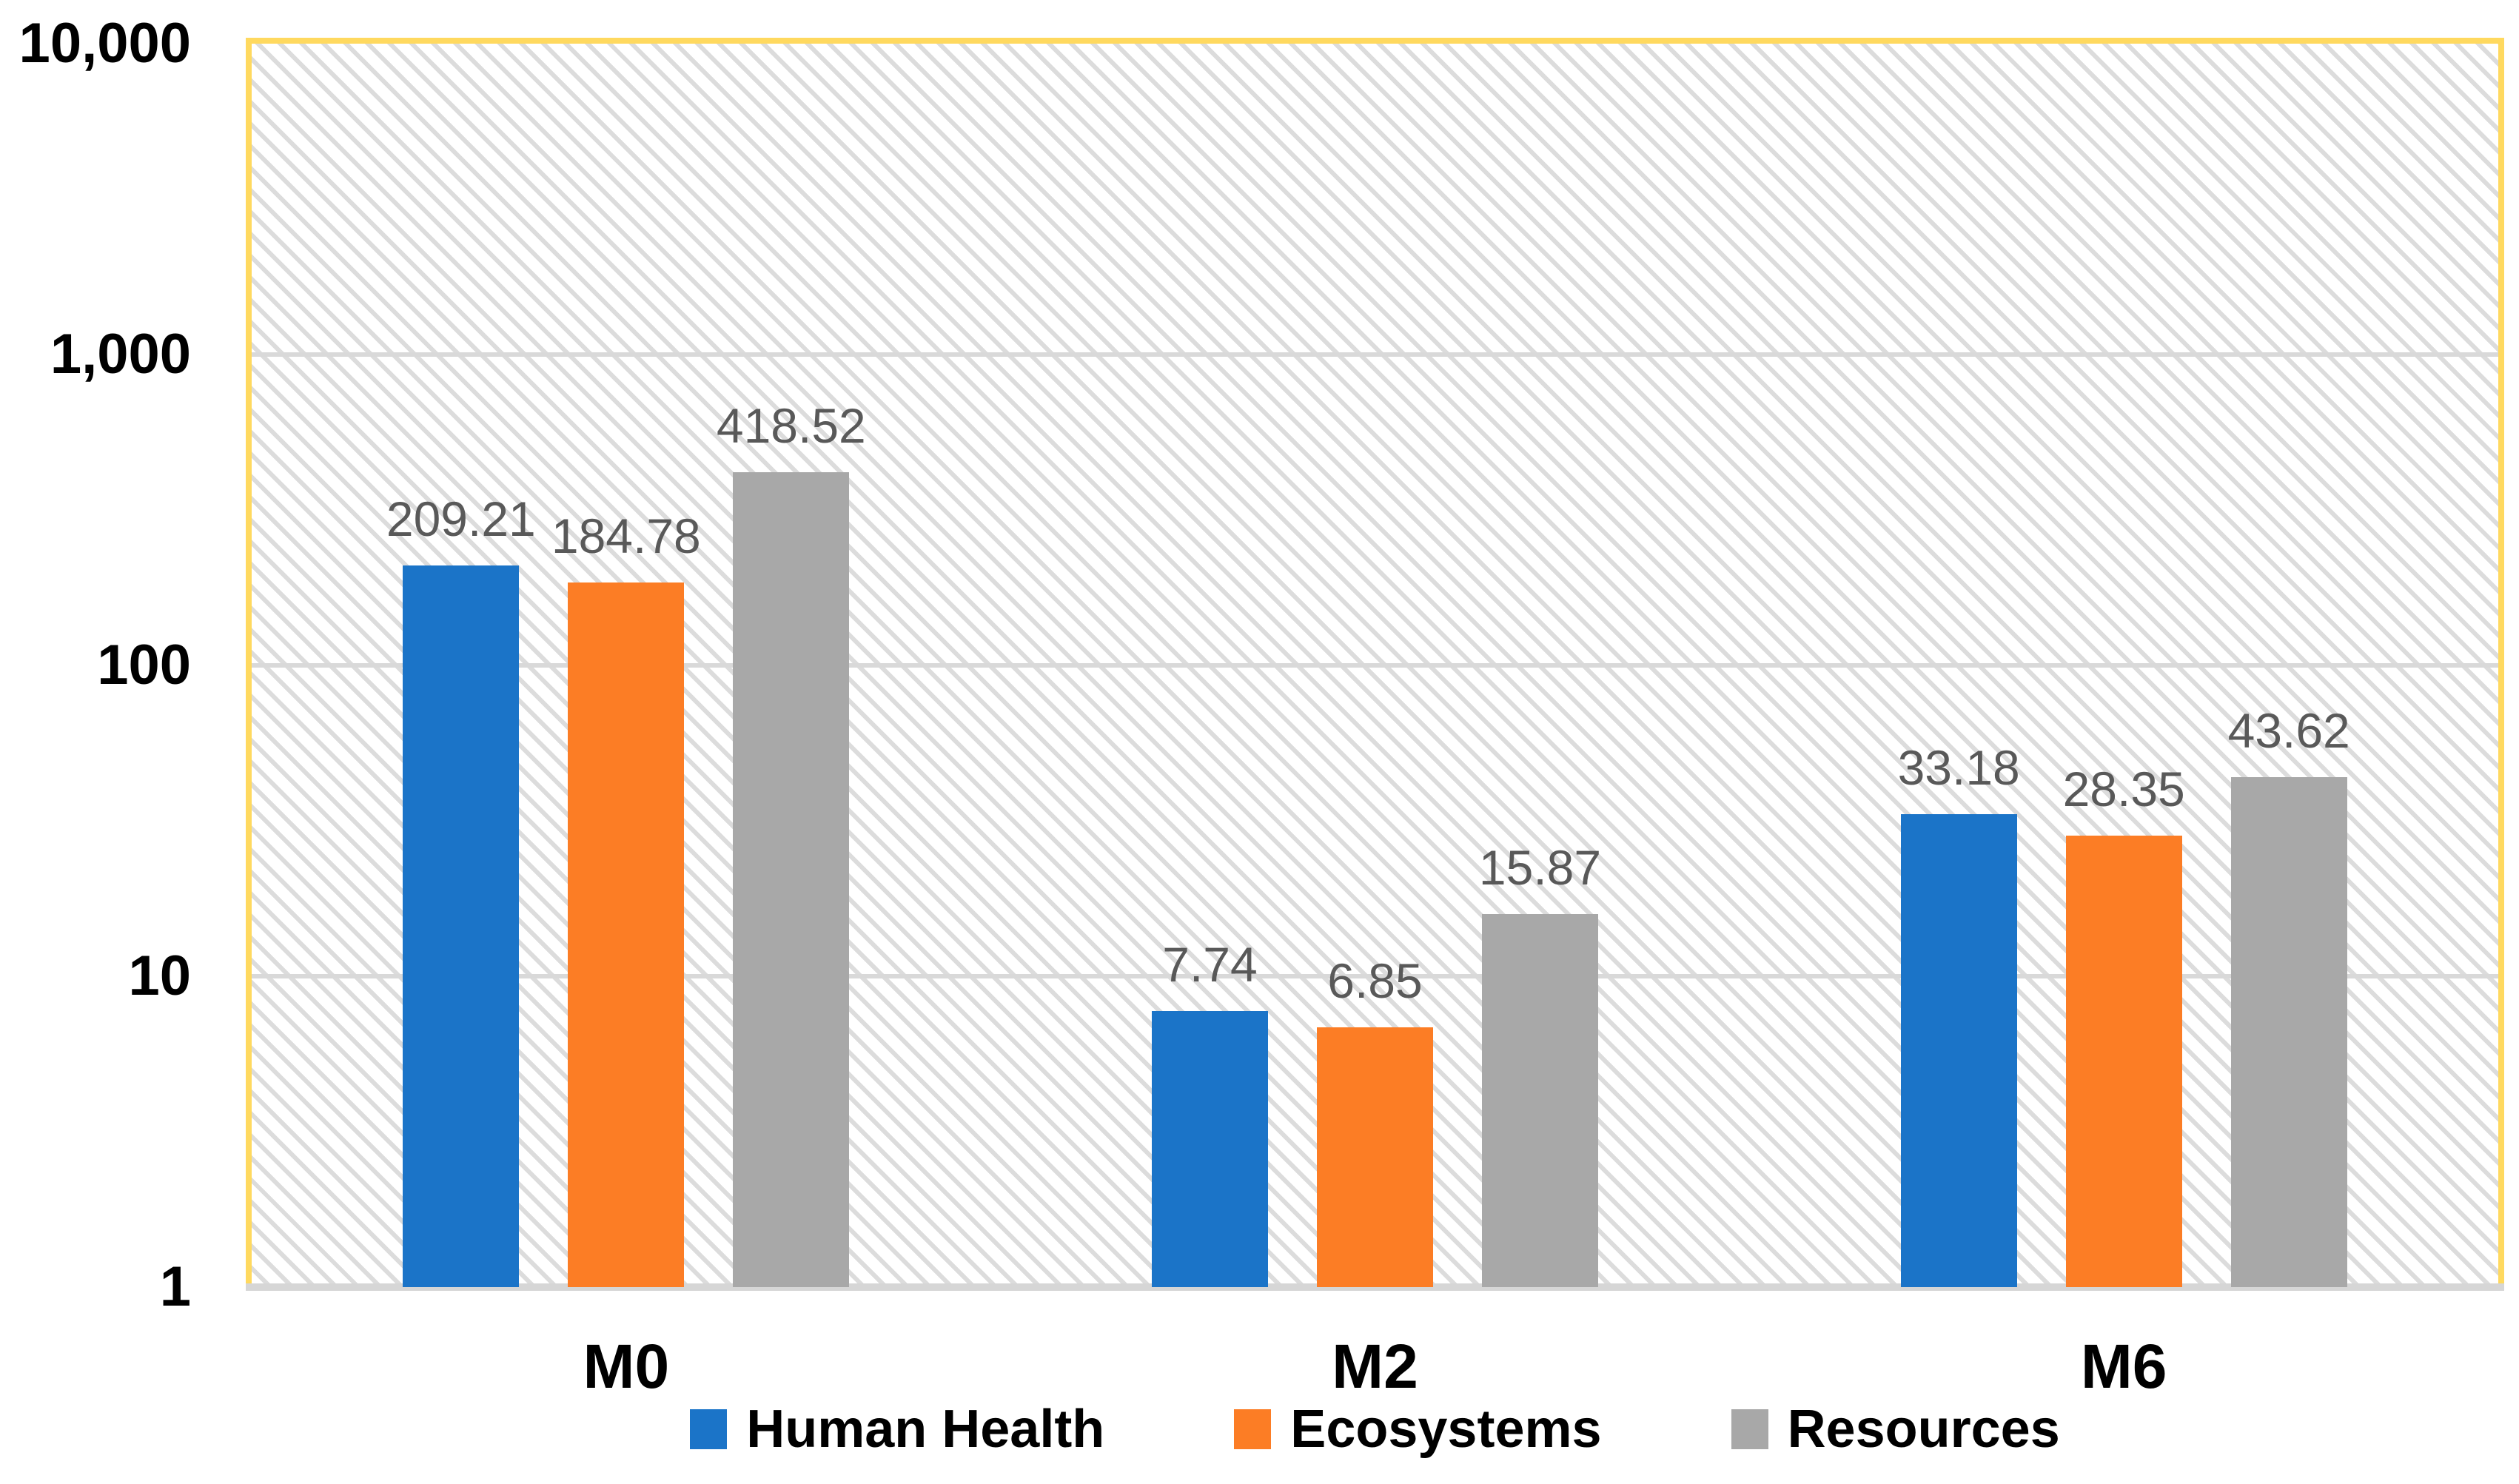 This screenshot has width=2519, height=1484. Describe the element at coordinates (160, 975) in the screenshot. I see `y-tick-10: 10` at that location.